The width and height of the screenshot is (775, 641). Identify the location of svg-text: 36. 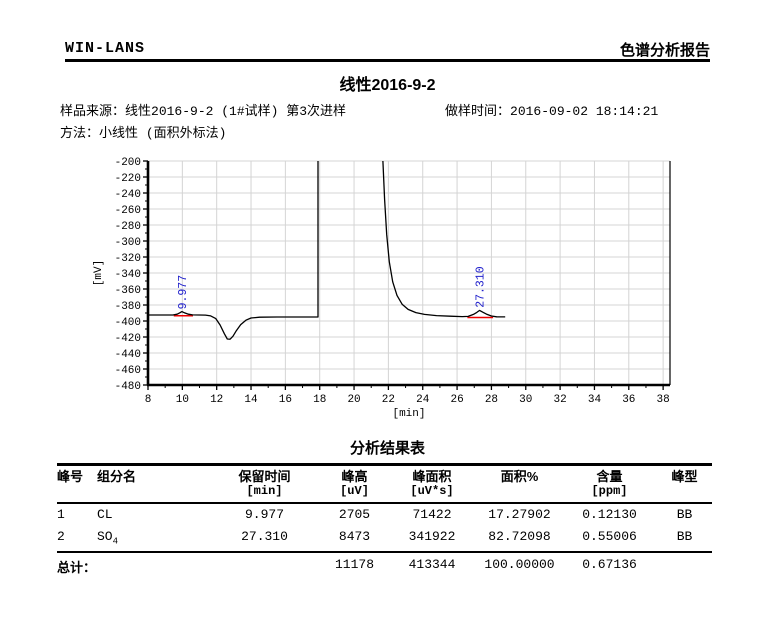
(628, 400).